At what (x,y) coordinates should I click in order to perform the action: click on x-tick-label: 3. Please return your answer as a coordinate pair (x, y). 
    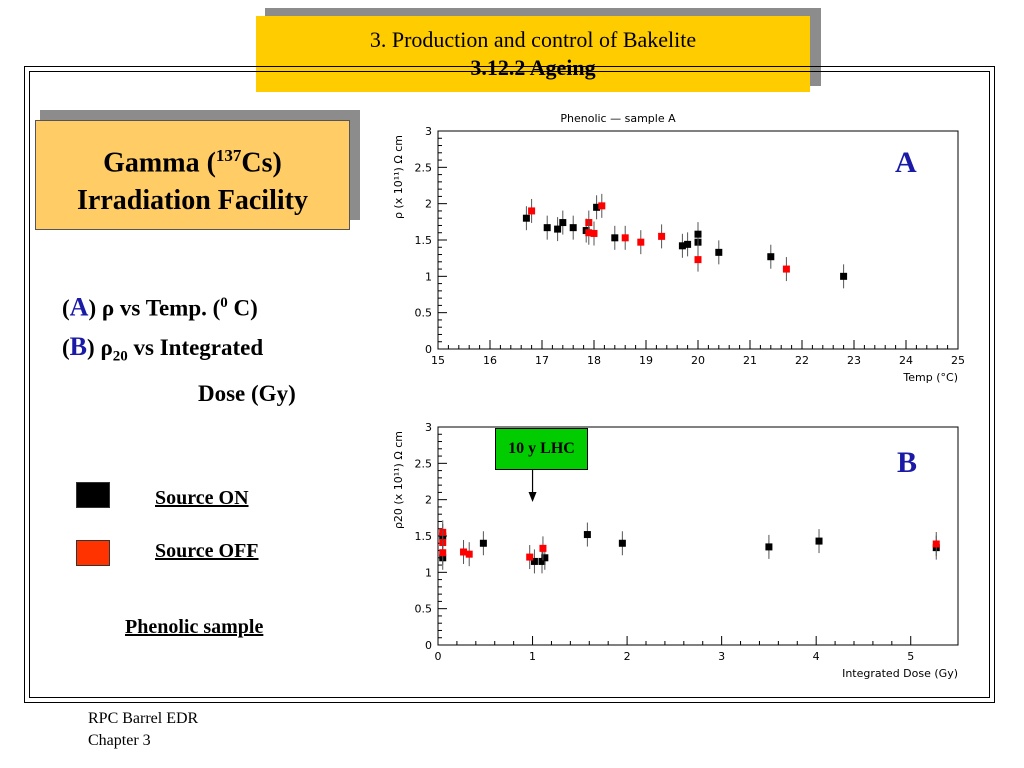
    Looking at the image, I should click on (721, 656).